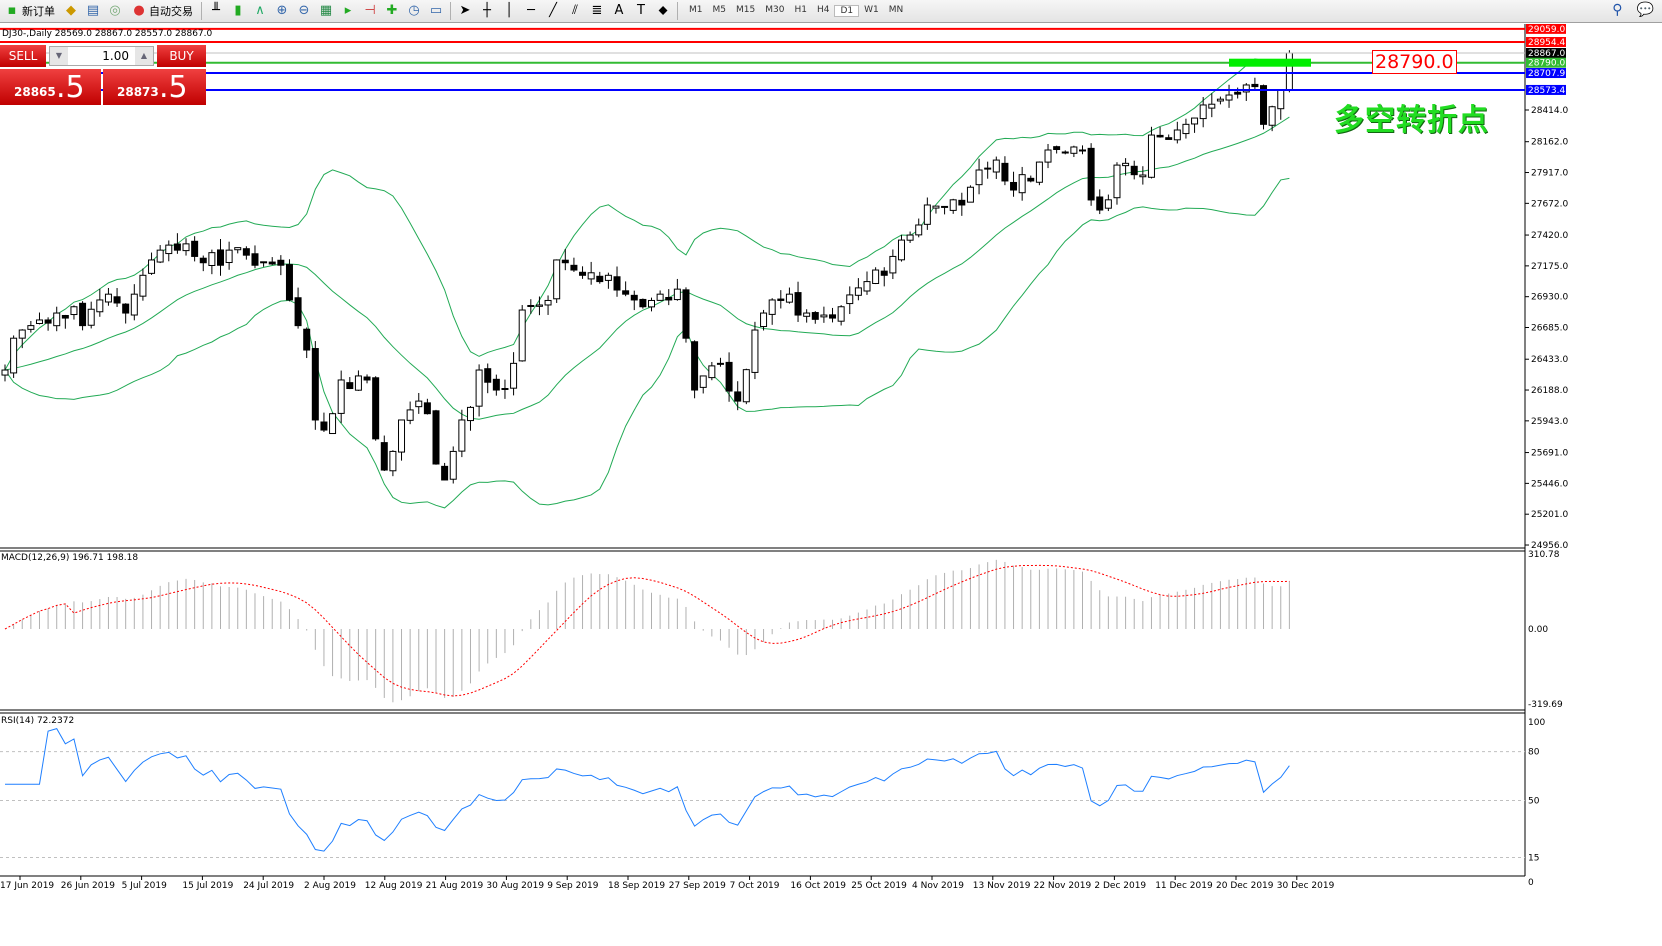 This screenshot has height=946, width=1662. What do you see at coordinates (697, 886) in the screenshot?
I see `x-tick-label: 27 Sep 2019` at bounding box center [697, 886].